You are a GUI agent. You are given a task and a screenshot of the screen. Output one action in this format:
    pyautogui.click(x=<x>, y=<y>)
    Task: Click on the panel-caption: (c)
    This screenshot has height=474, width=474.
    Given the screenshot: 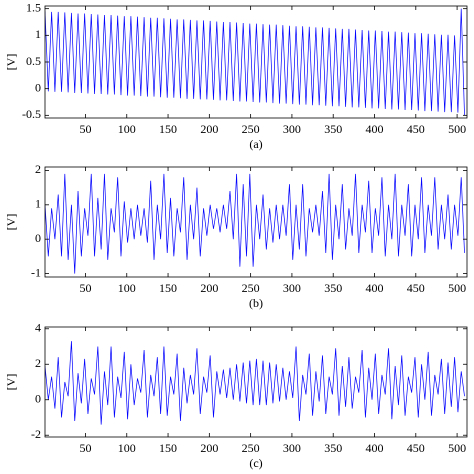 What is the action you would take?
    pyautogui.click(x=255, y=463)
    